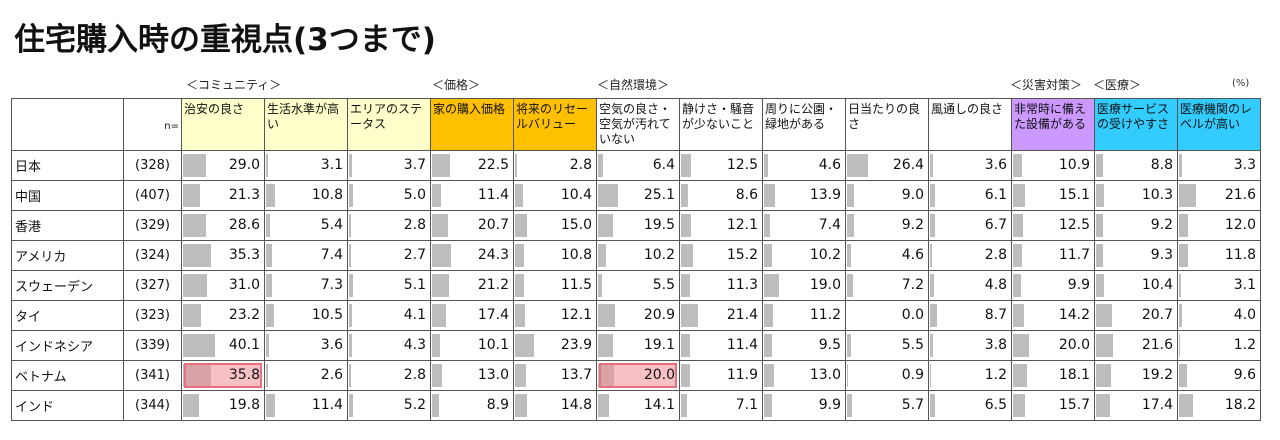 The image size is (1280, 440). What do you see at coordinates (1240, 225) in the screenshot?
I see `value-label: 12.0` at bounding box center [1240, 225].